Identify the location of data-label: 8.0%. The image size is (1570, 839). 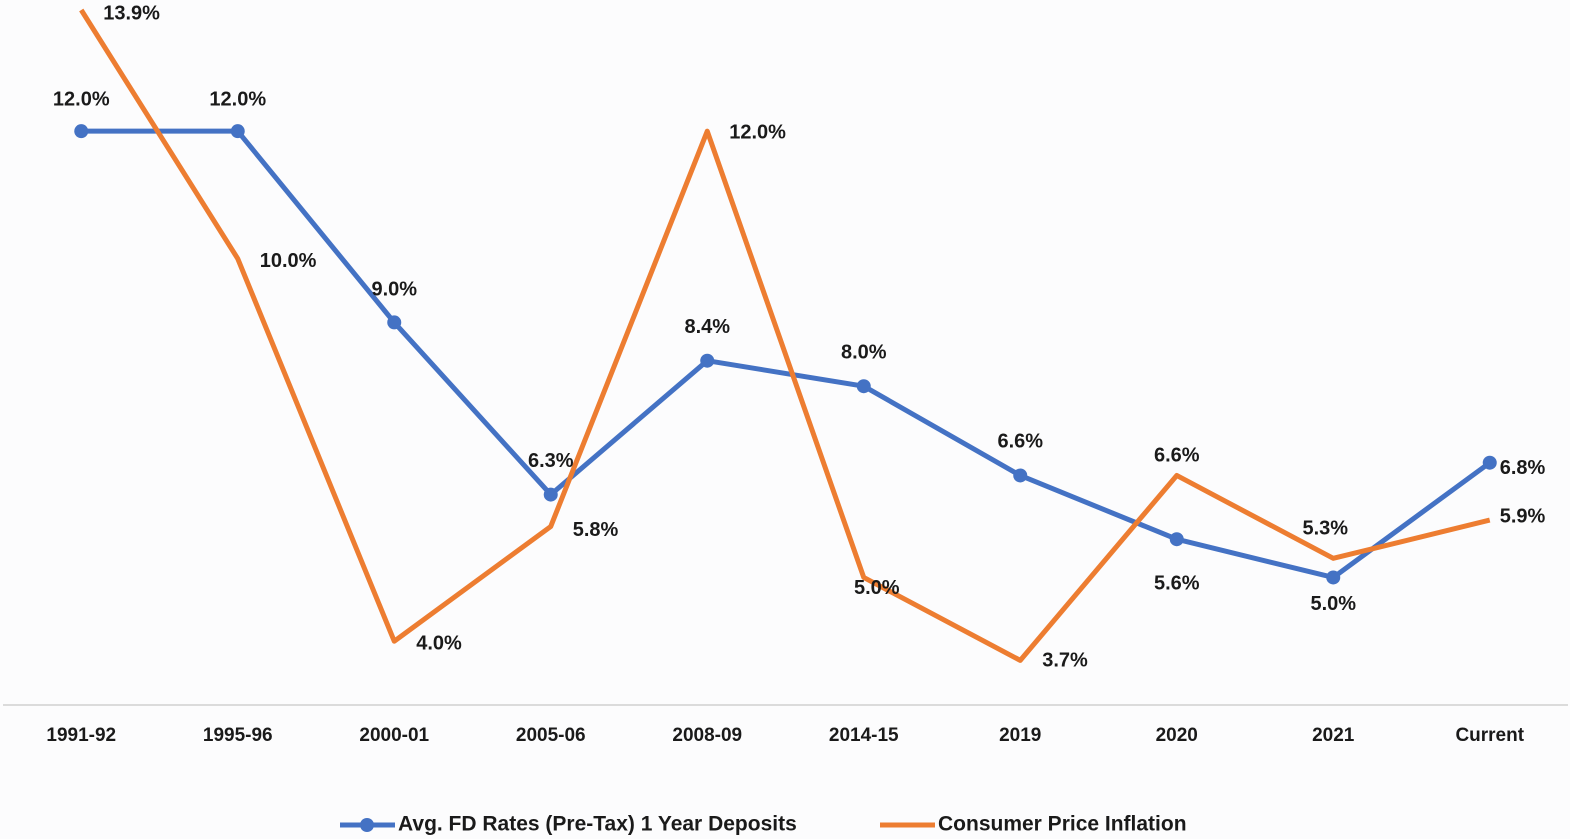
(864, 352).